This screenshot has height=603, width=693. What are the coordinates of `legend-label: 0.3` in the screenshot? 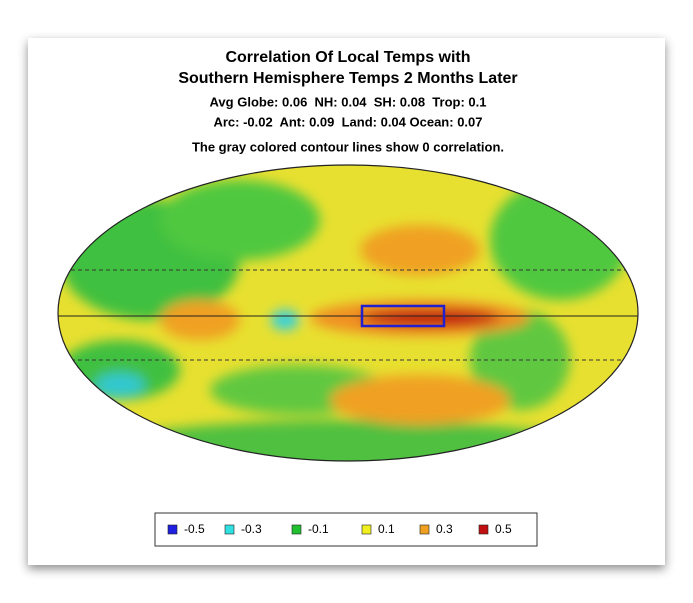 It's located at (444, 529).